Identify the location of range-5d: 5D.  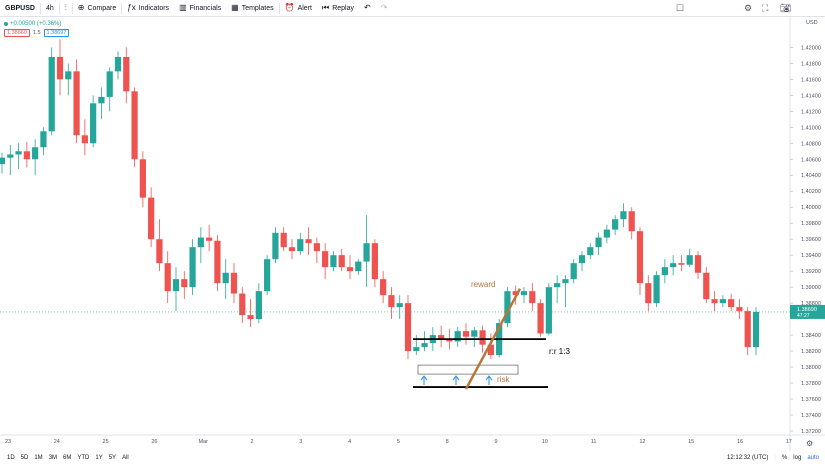
(24, 457).